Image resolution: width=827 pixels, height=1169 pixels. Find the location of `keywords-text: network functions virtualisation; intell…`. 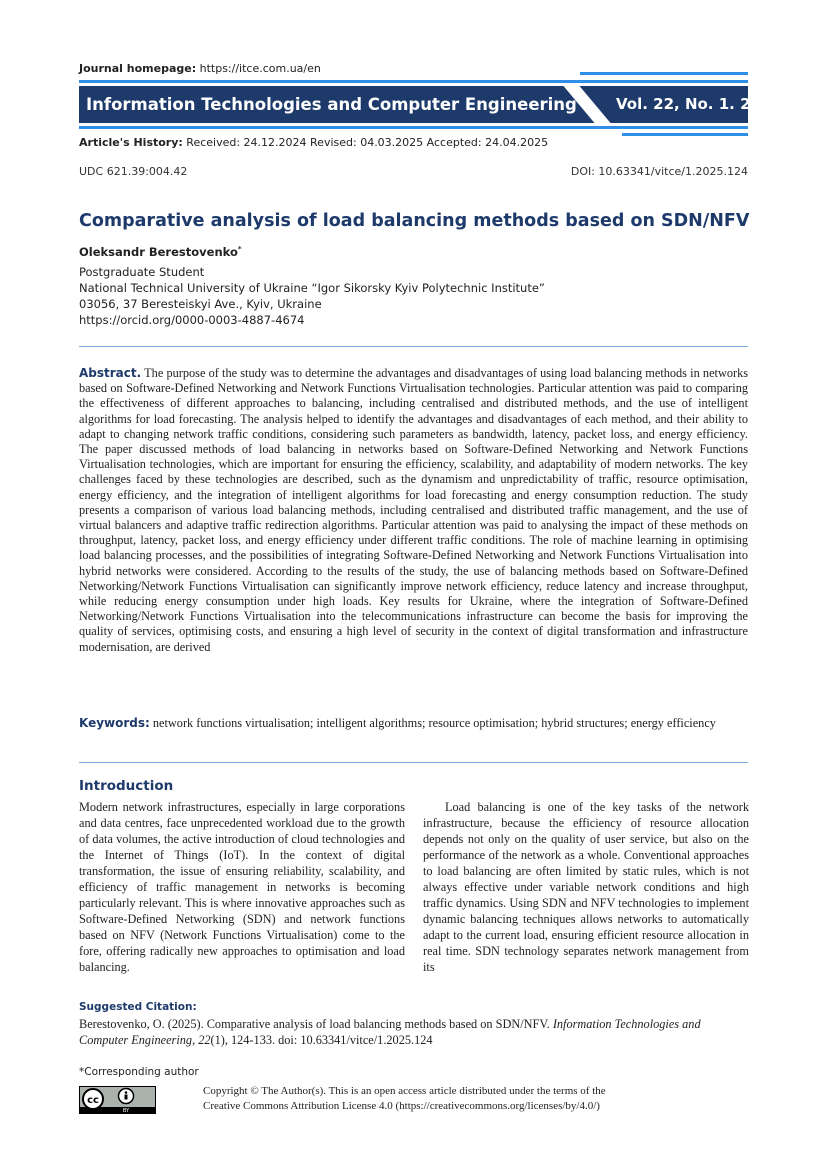

keywords-text: network functions virtualisation; intell… is located at coordinates (434, 723).